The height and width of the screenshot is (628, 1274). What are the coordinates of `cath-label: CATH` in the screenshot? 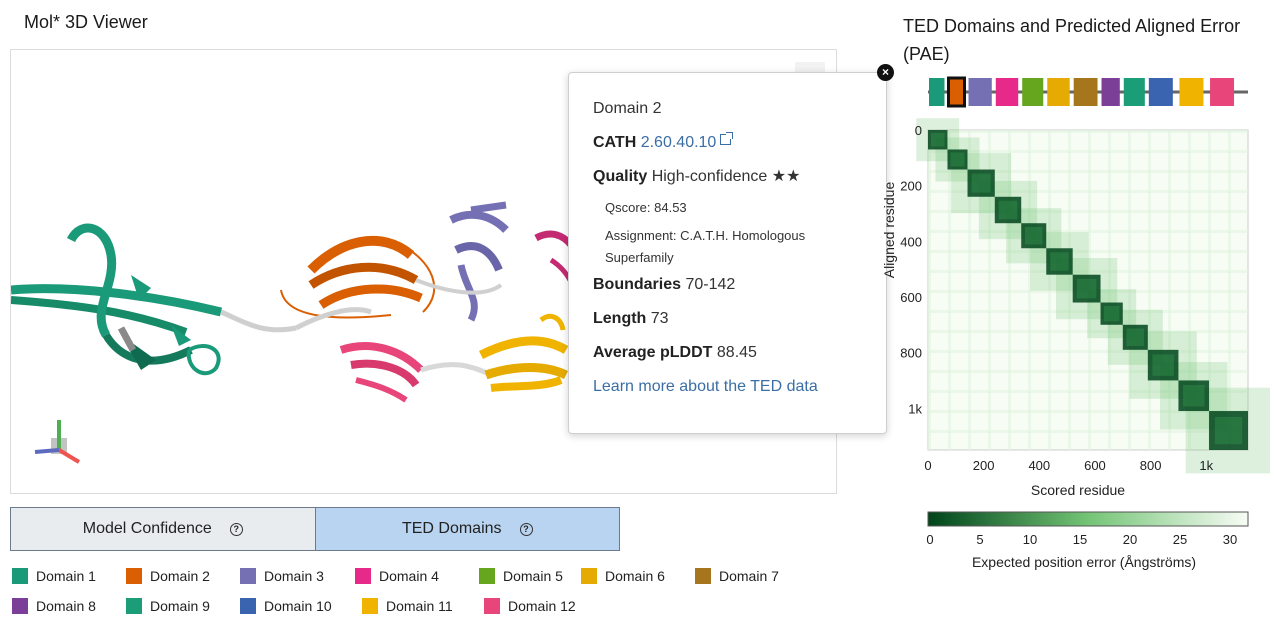 It's located at (615, 142).